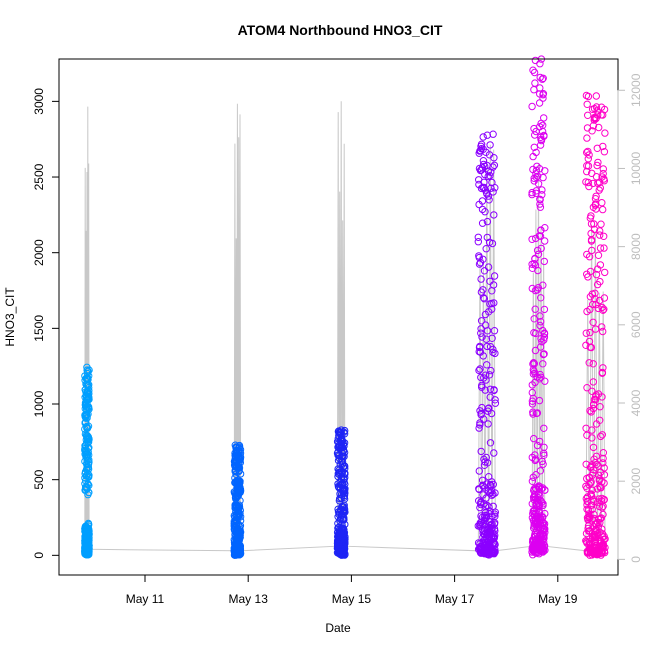 Image resolution: width=650 pixels, height=655 pixels. Describe the element at coordinates (39, 403) in the screenshot. I see `y-tick-label: 1000` at that location.